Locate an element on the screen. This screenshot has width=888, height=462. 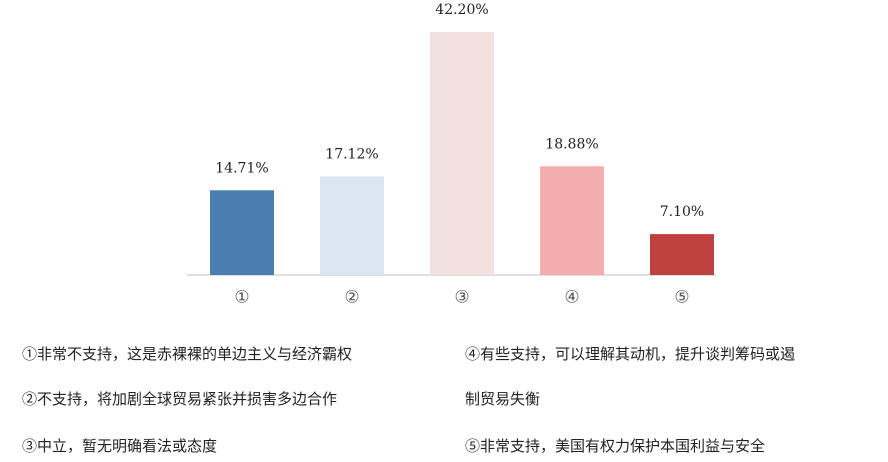
value-label: 18.88% is located at coordinates (571, 144).